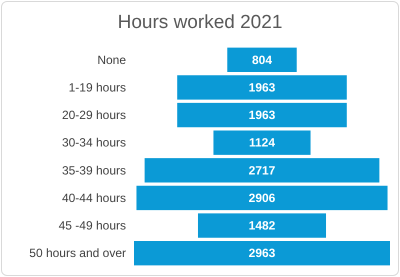 The image size is (400, 277). Describe the element at coordinates (92, 225) in the screenshot. I see `category-label: 45 -49 hours` at that location.